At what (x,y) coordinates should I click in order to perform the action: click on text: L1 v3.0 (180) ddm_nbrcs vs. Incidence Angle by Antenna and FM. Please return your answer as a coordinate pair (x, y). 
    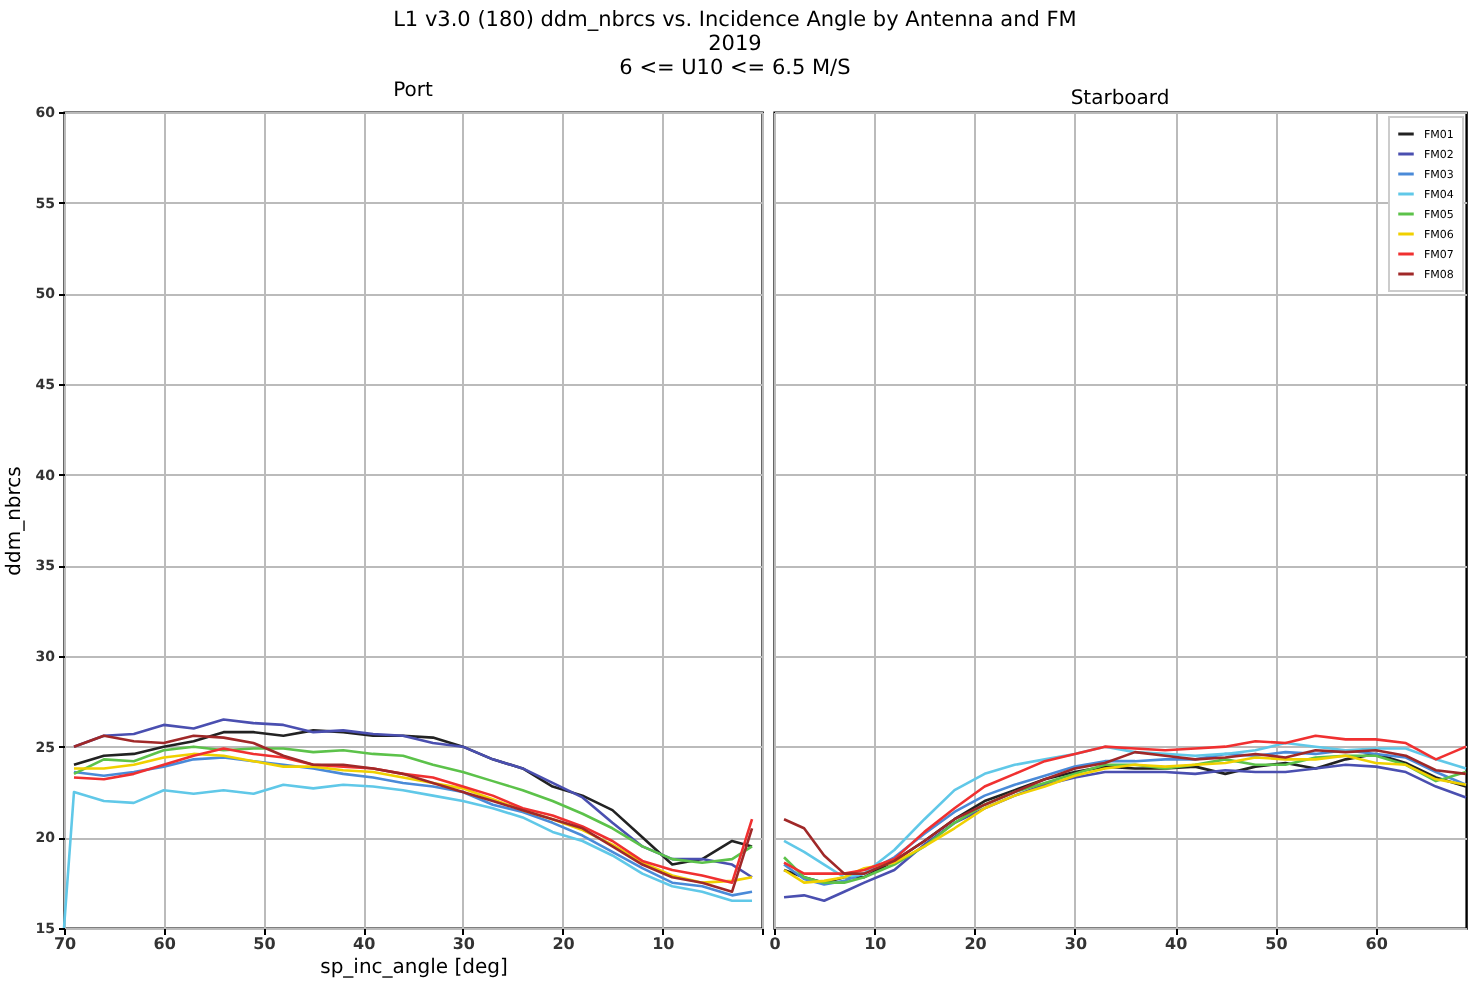
    Looking at the image, I should click on (735, 19).